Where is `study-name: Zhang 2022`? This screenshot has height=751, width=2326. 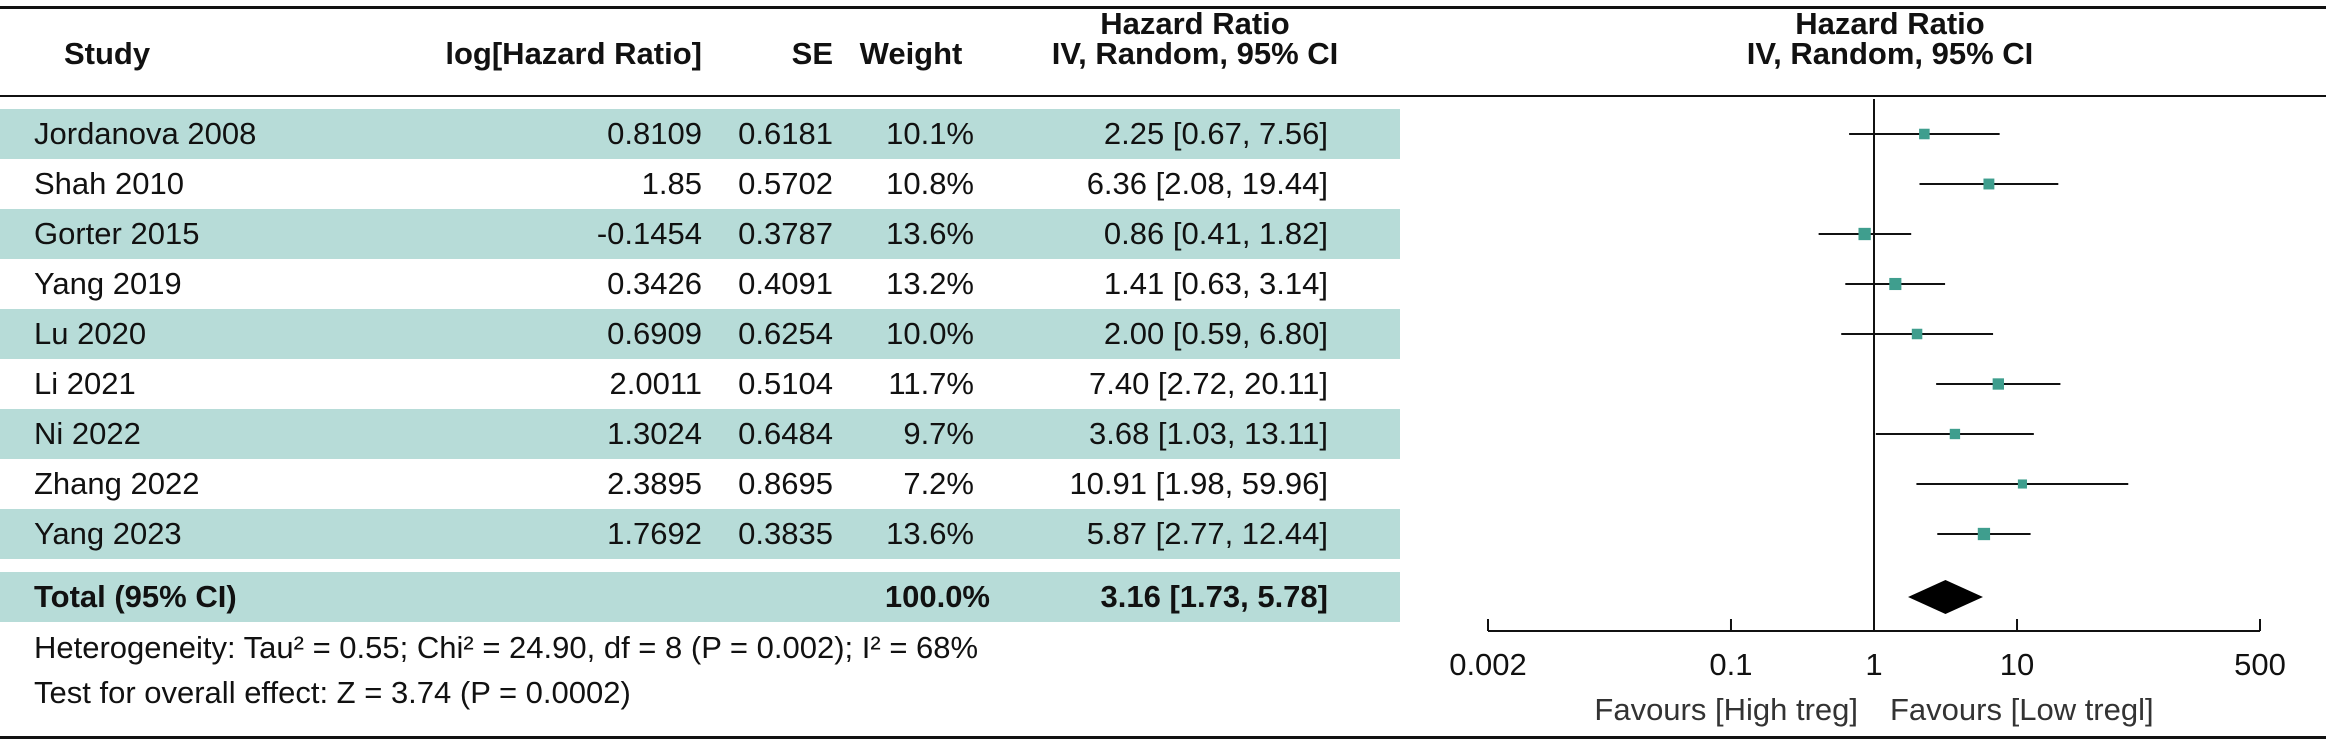
study-name: Zhang 2022 is located at coordinates (117, 483).